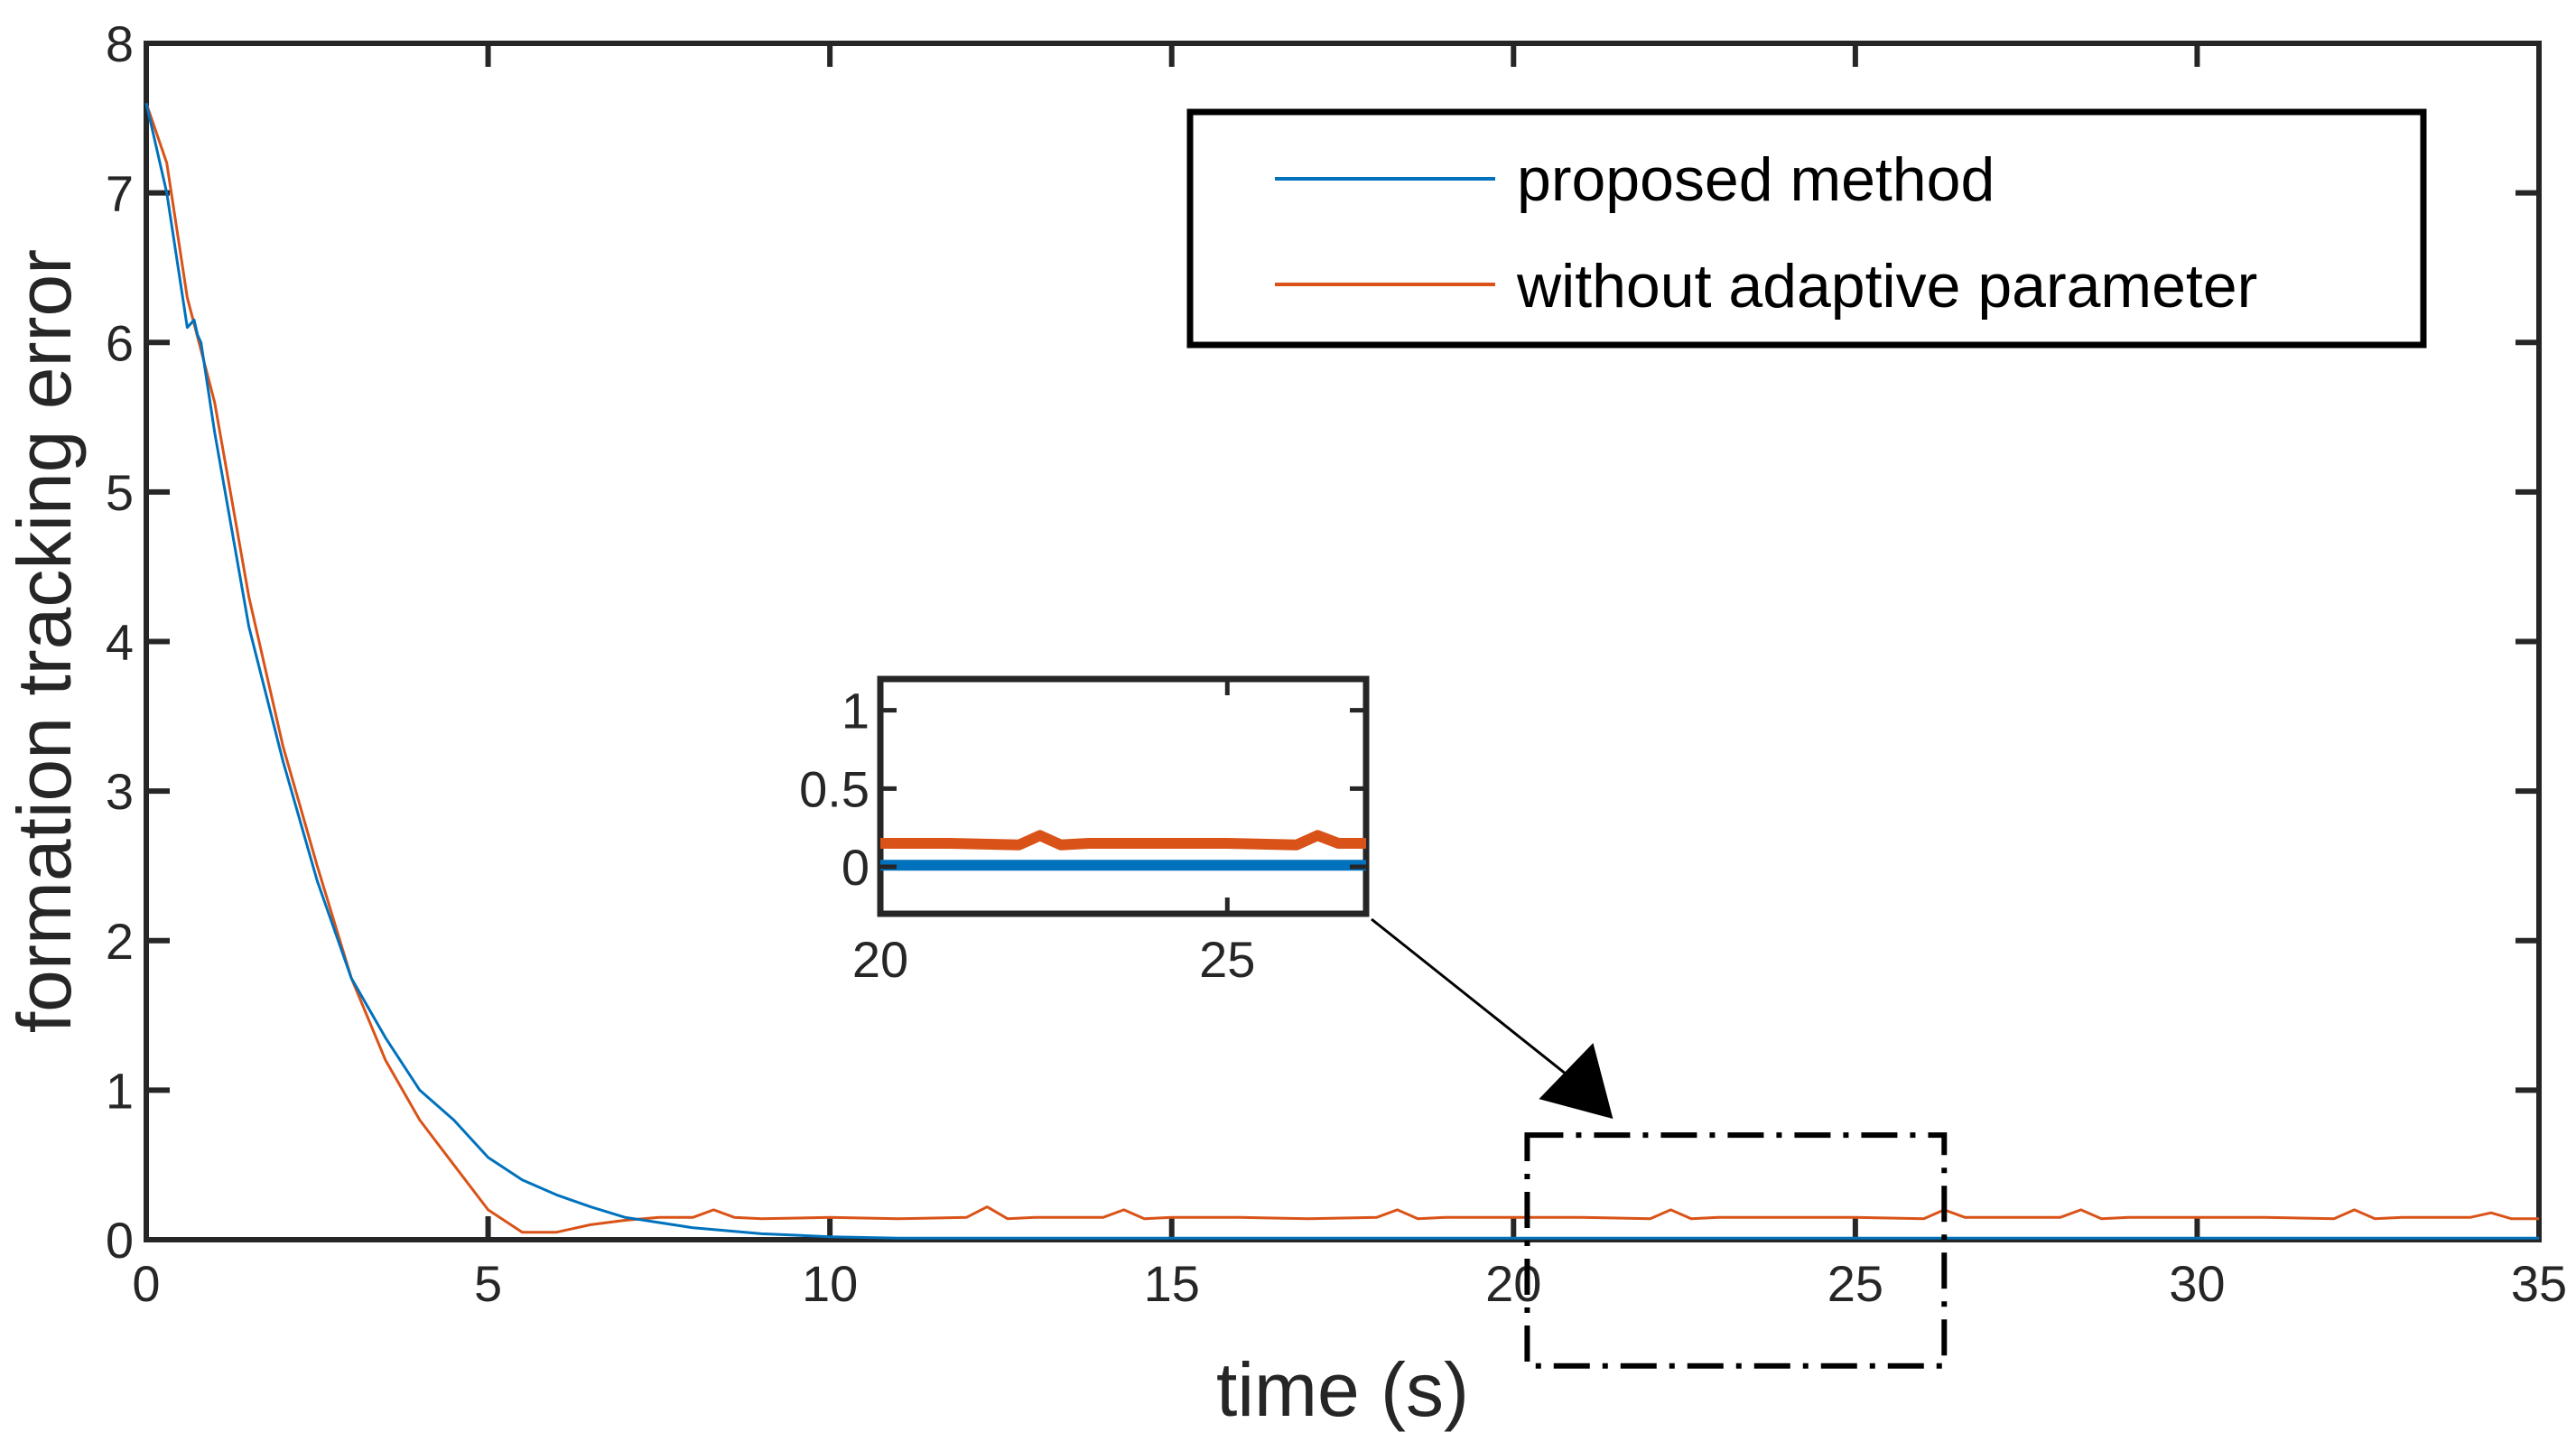 The width and height of the screenshot is (2576, 1451). I want to click on inset-y-tick-label: 0, so click(856, 867).